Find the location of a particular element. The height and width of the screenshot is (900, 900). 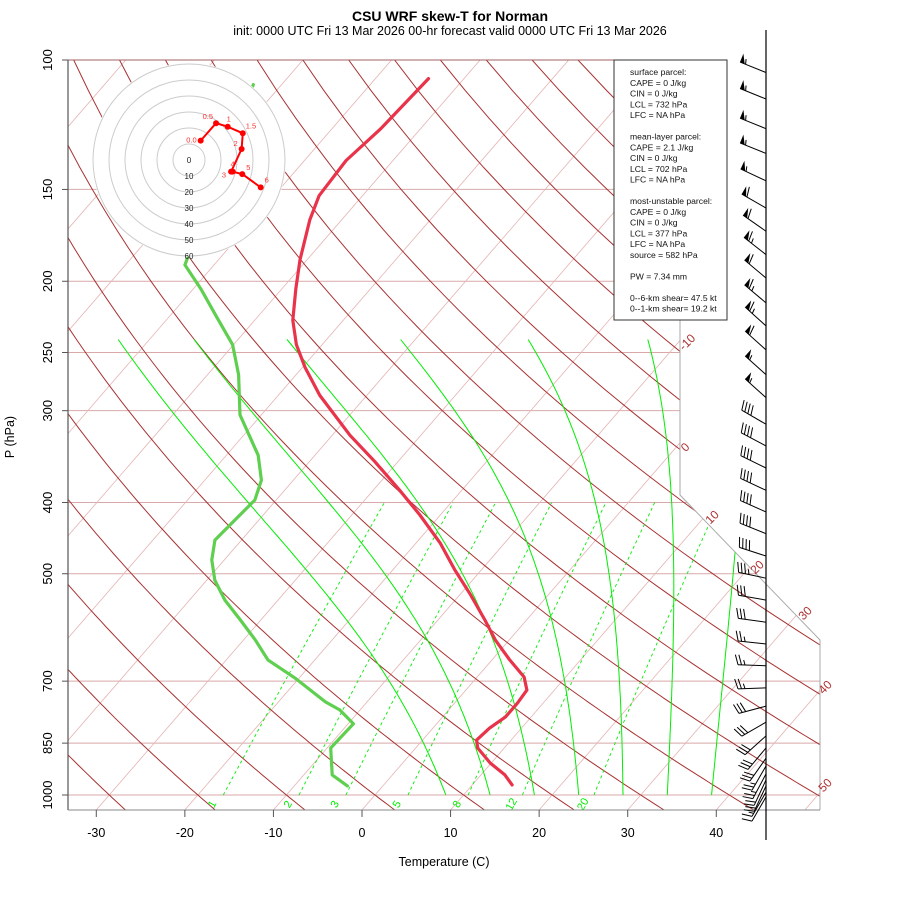

isotherm-label: 10 is located at coordinates (712, 517).